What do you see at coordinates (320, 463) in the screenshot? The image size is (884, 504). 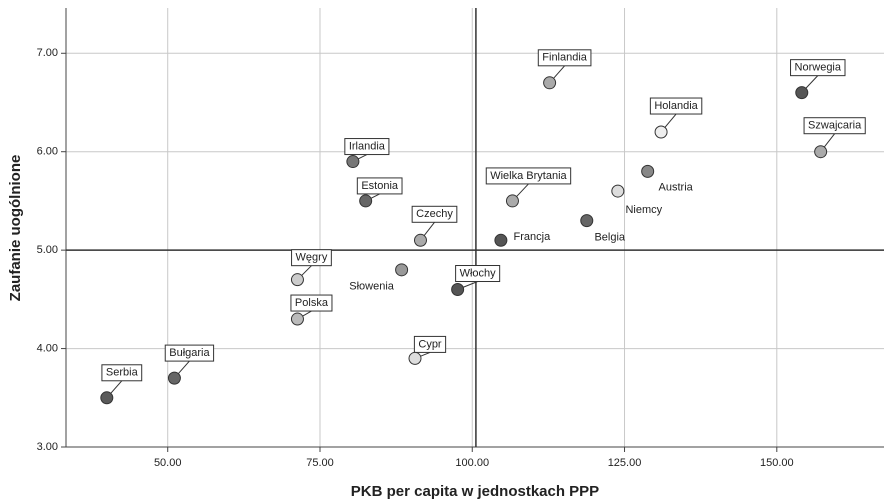 I see `x-tick-label: 75.00` at bounding box center [320, 463].